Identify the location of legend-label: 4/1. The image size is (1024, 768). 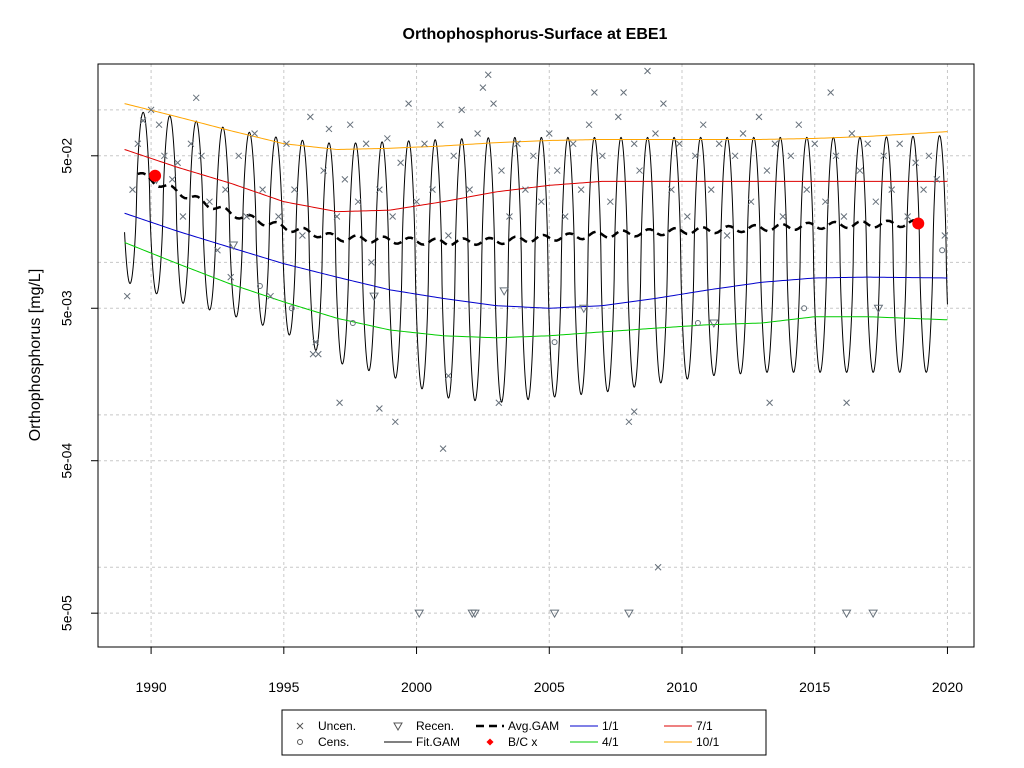
(610, 742).